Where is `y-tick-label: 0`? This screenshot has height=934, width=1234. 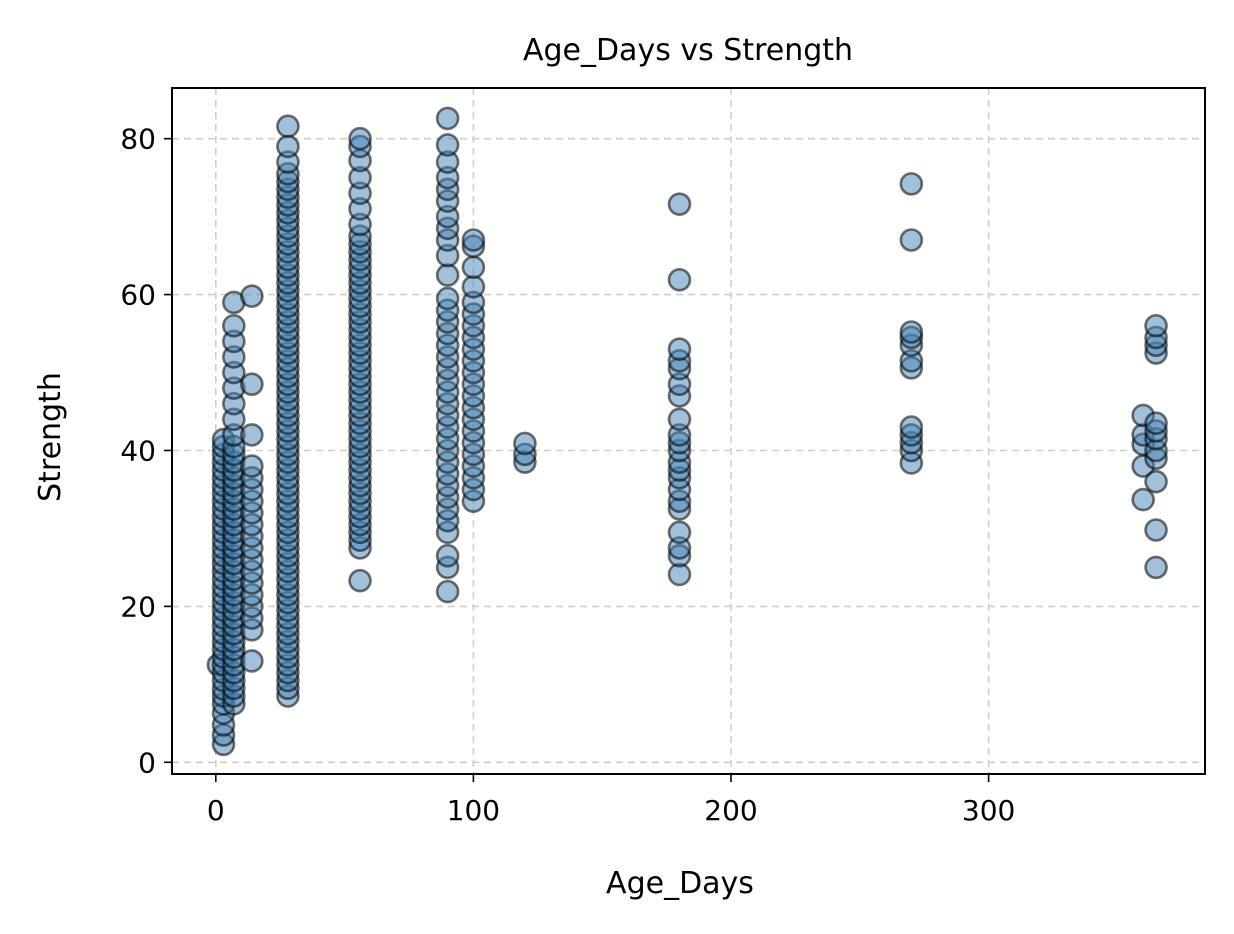 y-tick-label: 0 is located at coordinates (147, 762).